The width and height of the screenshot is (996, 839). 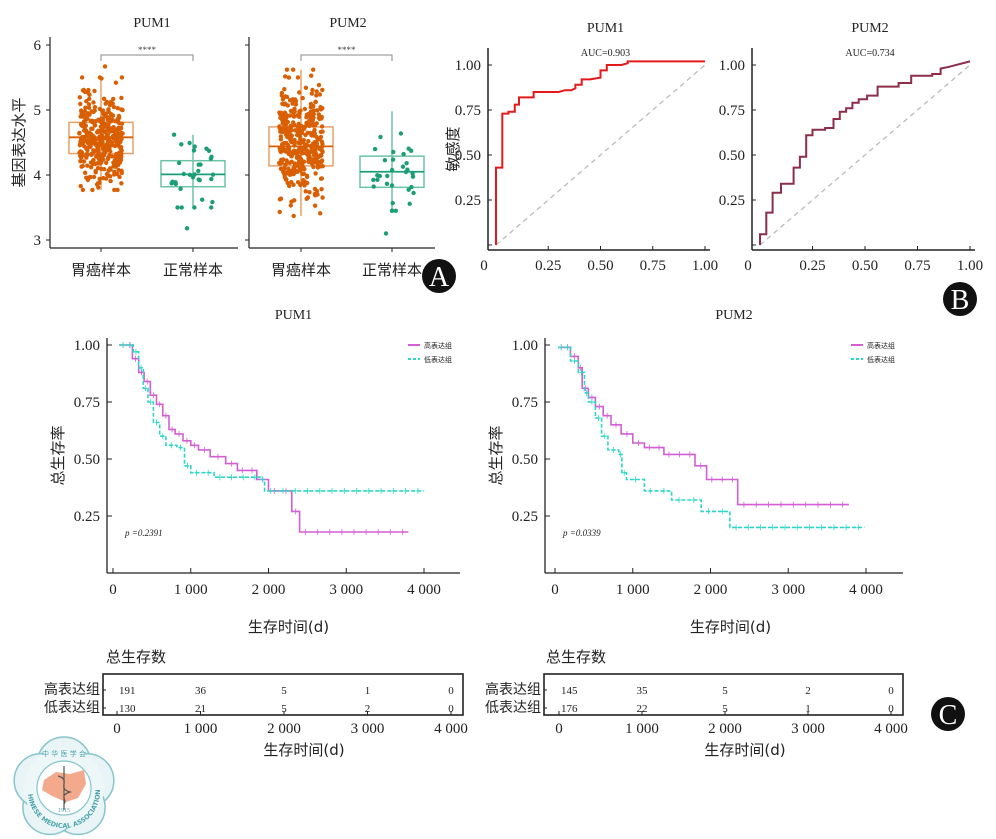 What do you see at coordinates (151, 23) in the screenshot?
I see `chart-title: PUM1` at bounding box center [151, 23].